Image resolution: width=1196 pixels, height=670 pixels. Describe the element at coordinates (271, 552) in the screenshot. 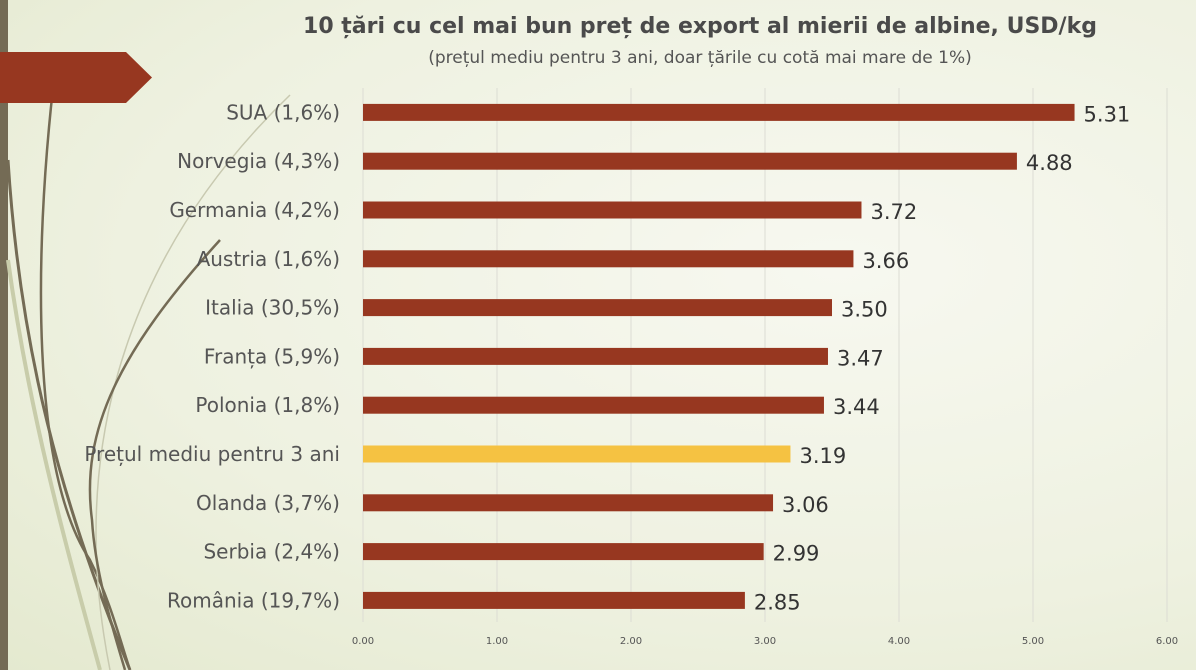

I see `category-label: Serbia (2,4%)` at that location.